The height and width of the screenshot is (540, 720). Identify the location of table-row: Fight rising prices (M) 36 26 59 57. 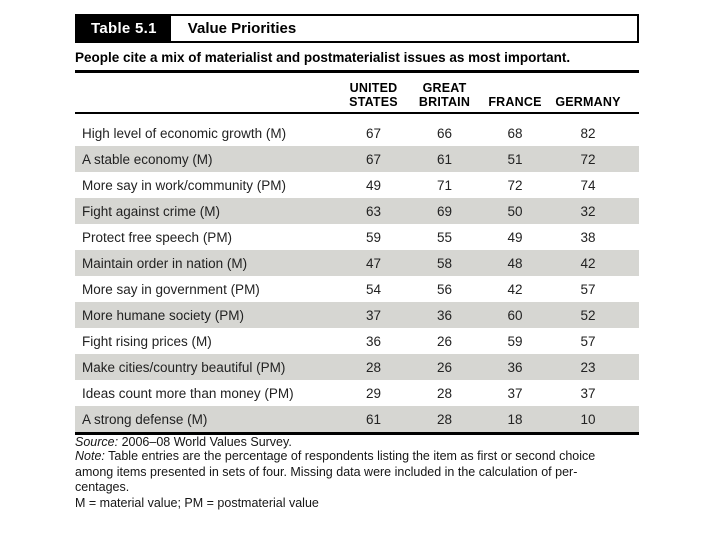
(357, 341).